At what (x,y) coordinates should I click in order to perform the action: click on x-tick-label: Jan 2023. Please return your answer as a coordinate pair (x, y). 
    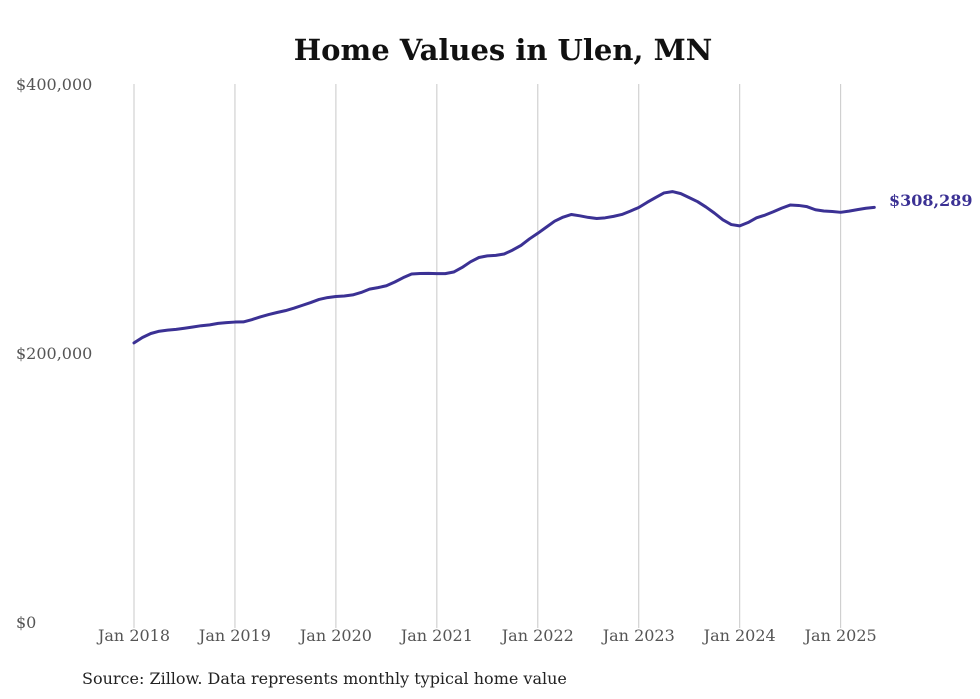
    Looking at the image, I should click on (638, 635).